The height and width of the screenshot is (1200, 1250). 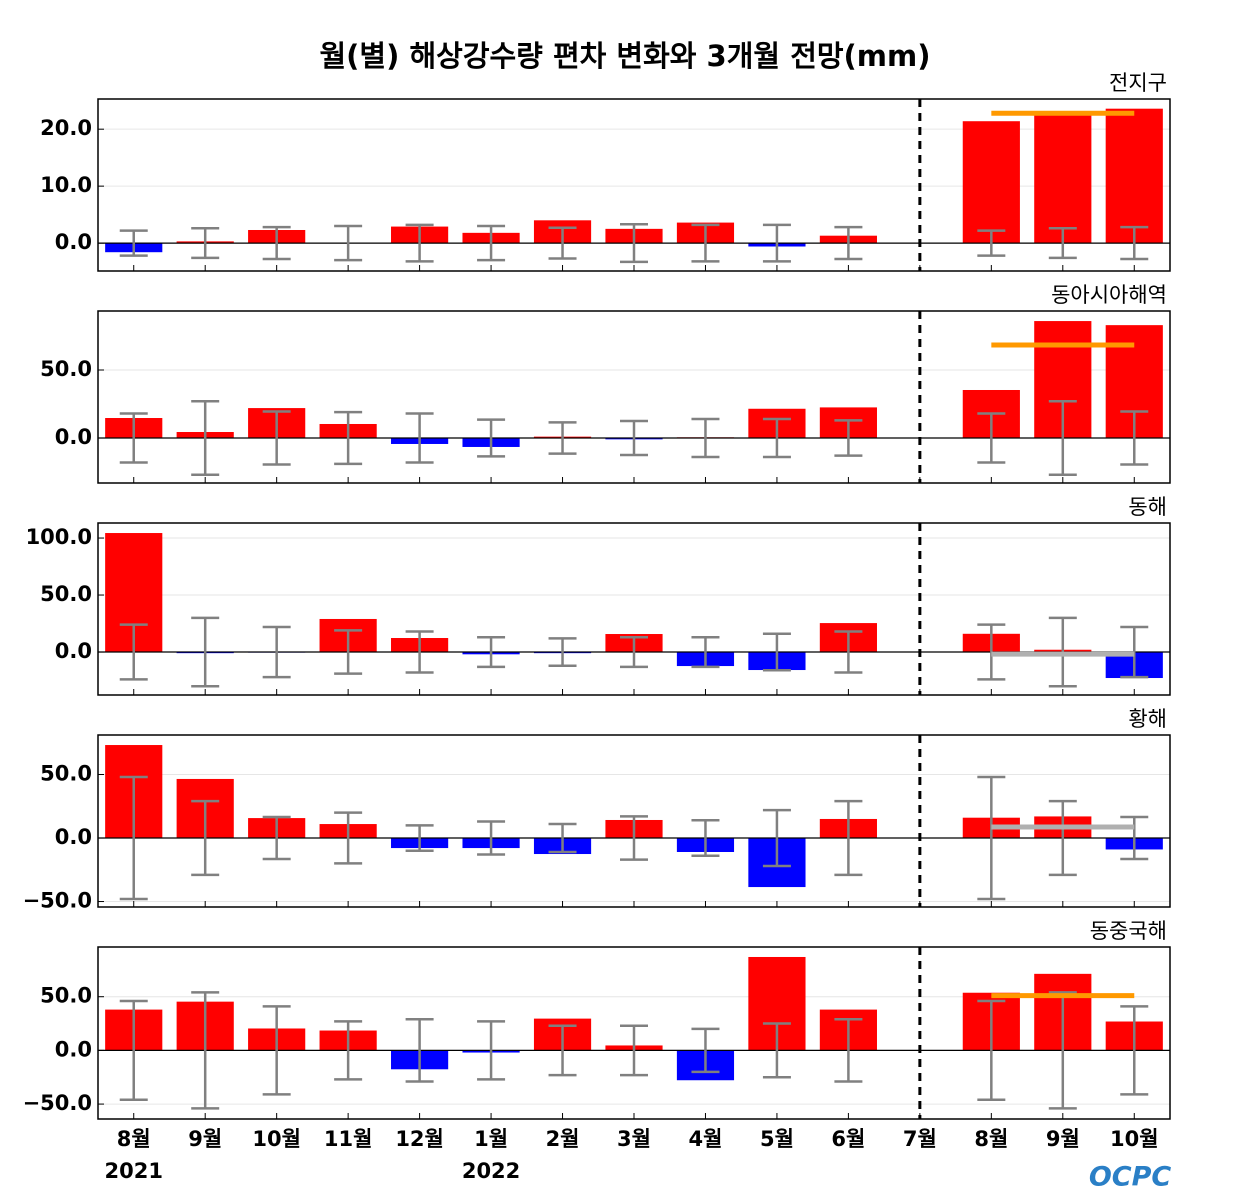 I want to click on x-tick-label: 6월, so click(x=848, y=1139).